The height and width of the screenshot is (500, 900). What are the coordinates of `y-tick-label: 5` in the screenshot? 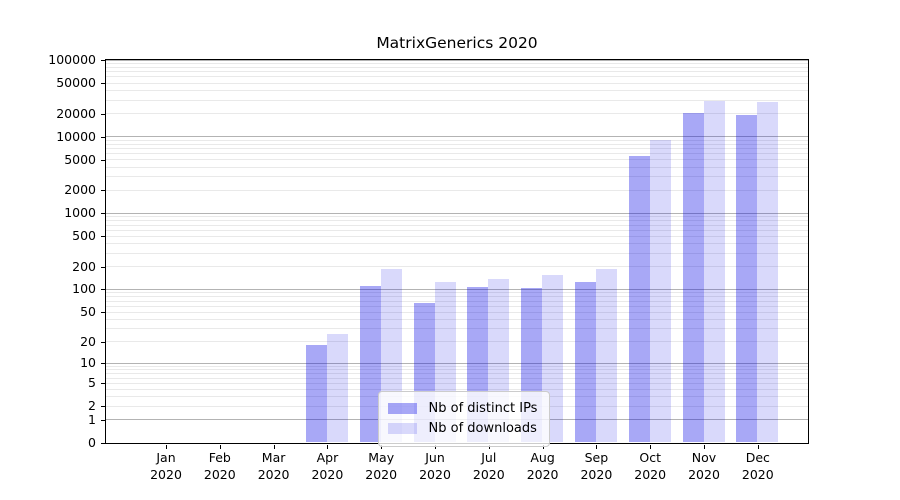 It's located at (92, 383).